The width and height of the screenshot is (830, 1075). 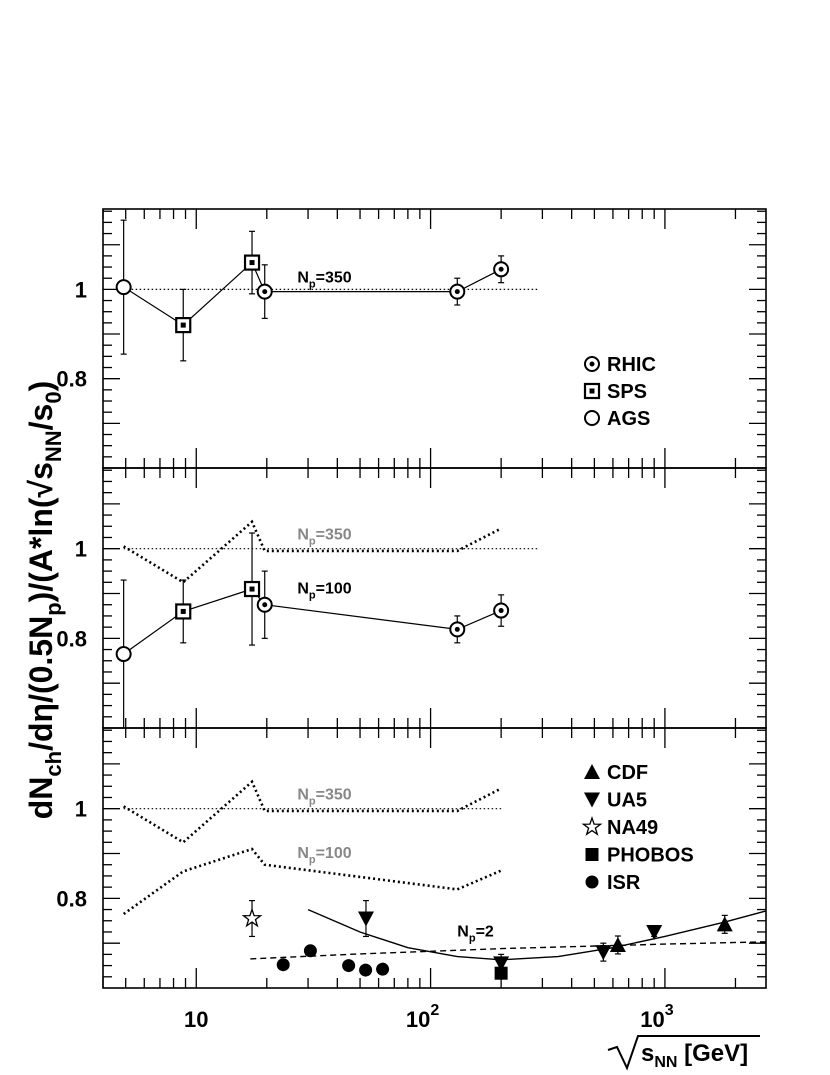 What do you see at coordinates (422, 1017) in the screenshot?
I see `x-tick-label: 10²` at bounding box center [422, 1017].